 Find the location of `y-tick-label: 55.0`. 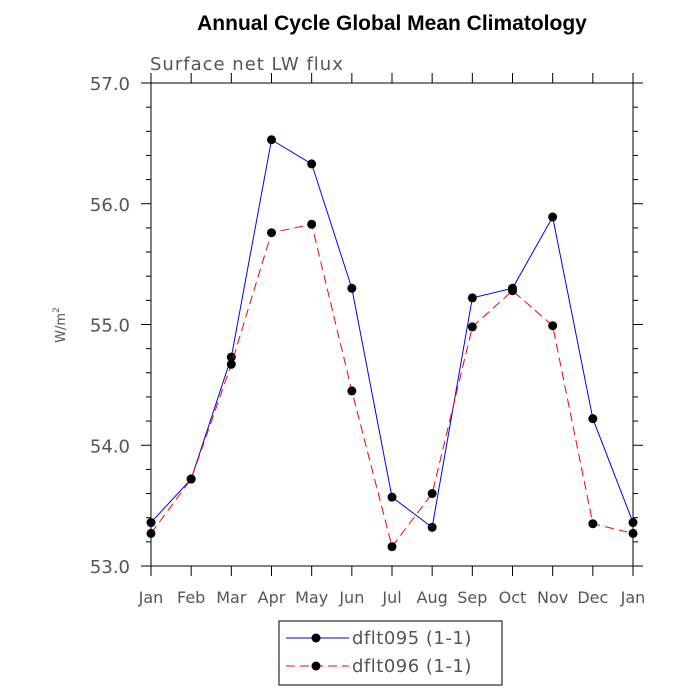

y-tick-label: 55.0 is located at coordinates (110, 326).